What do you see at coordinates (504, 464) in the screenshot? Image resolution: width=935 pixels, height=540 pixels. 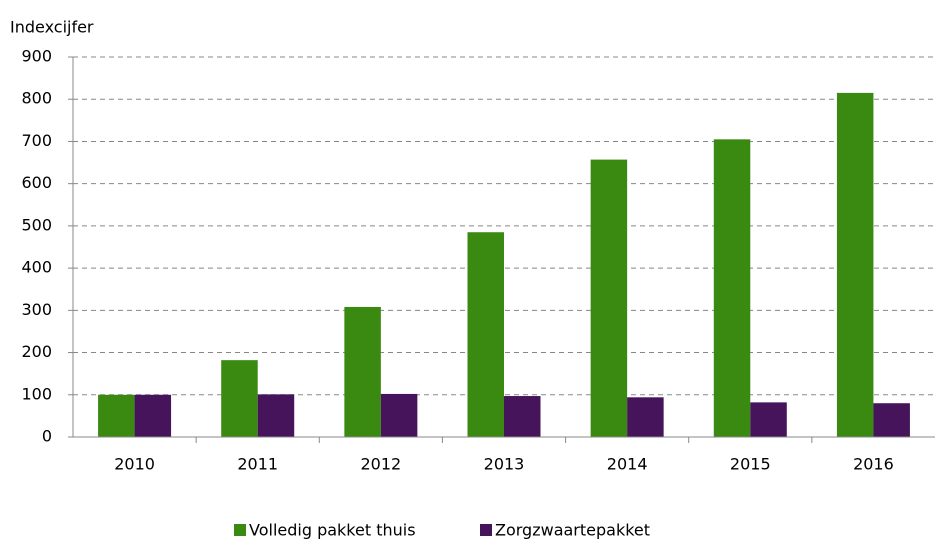 I see `x-tick-label: 2013` at bounding box center [504, 464].